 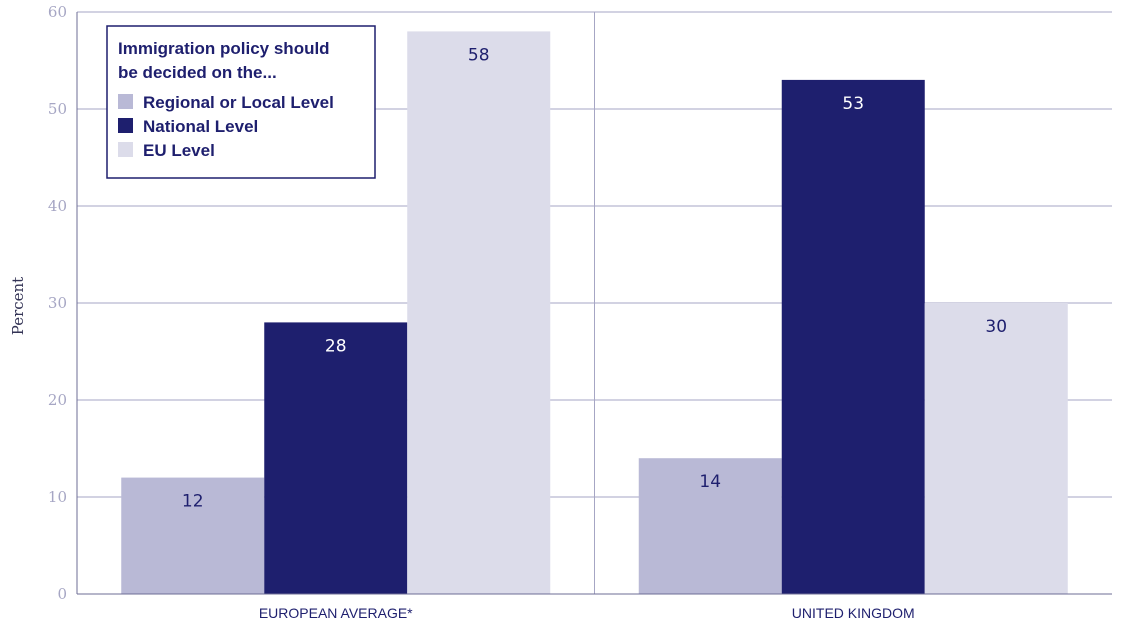 What do you see at coordinates (200, 126) in the screenshot?
I see `legend-entry-1: National Level` at bounding box center [200, 126].